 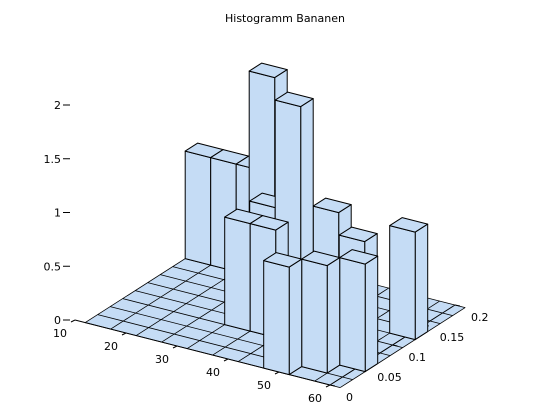 I want to click on z-tick-label: 2, so click(x=57, y=105).